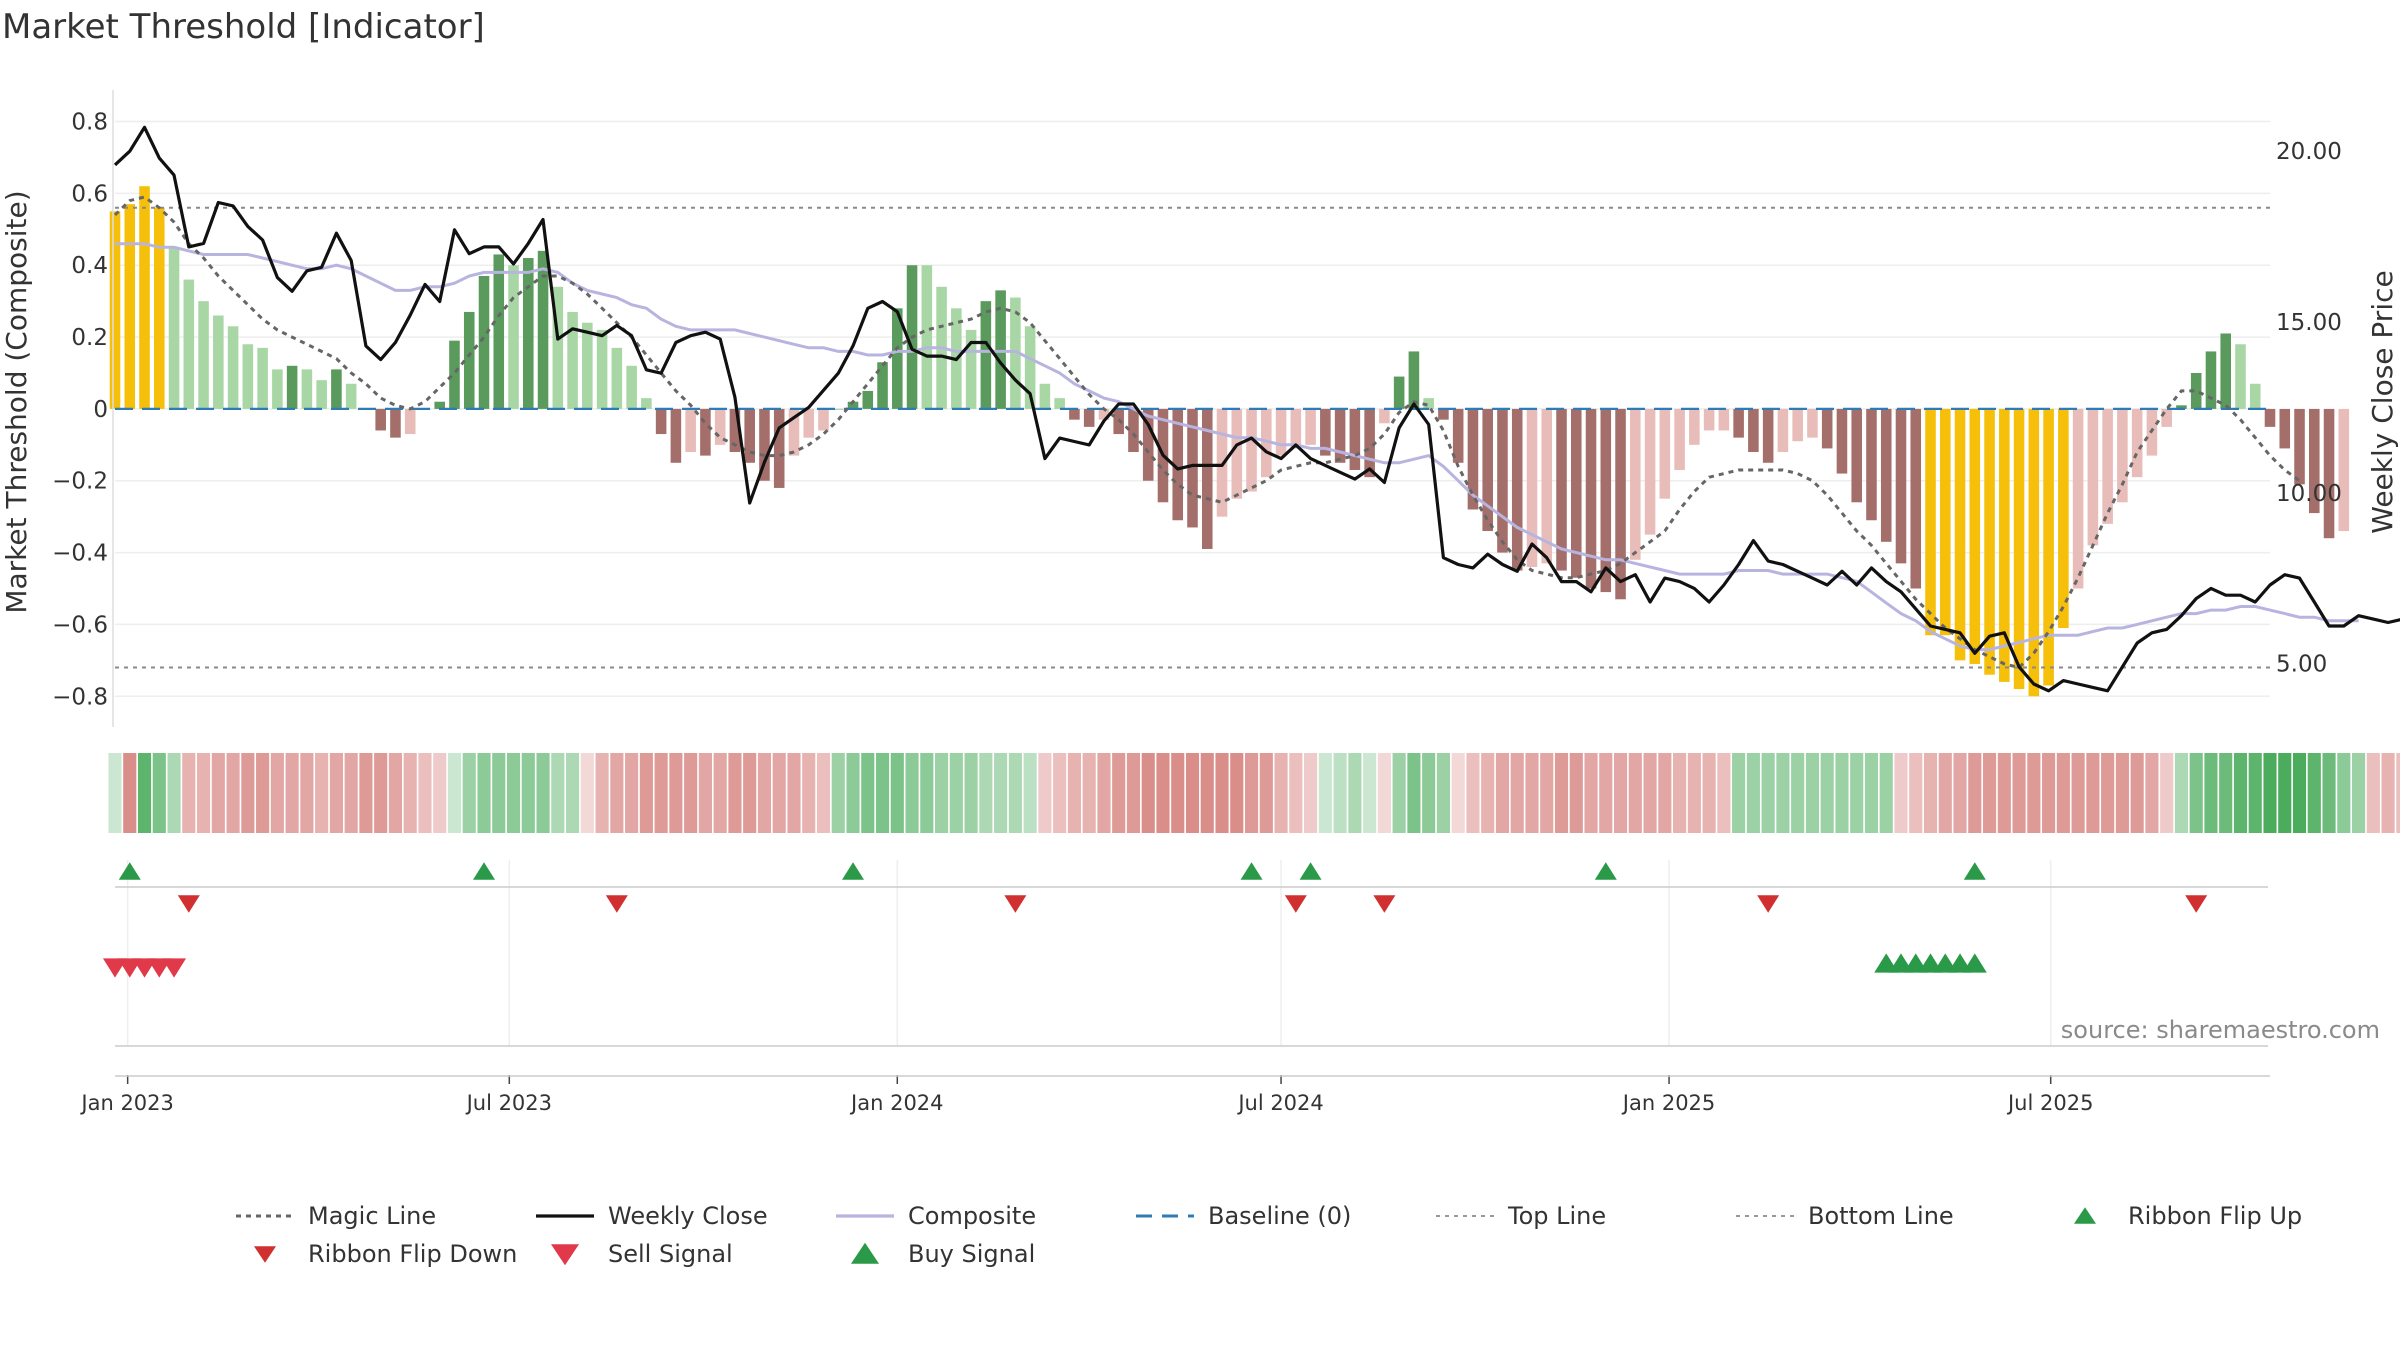  I want to click on legend-label: Ribbon Flip Up, so click(2215, 1216).